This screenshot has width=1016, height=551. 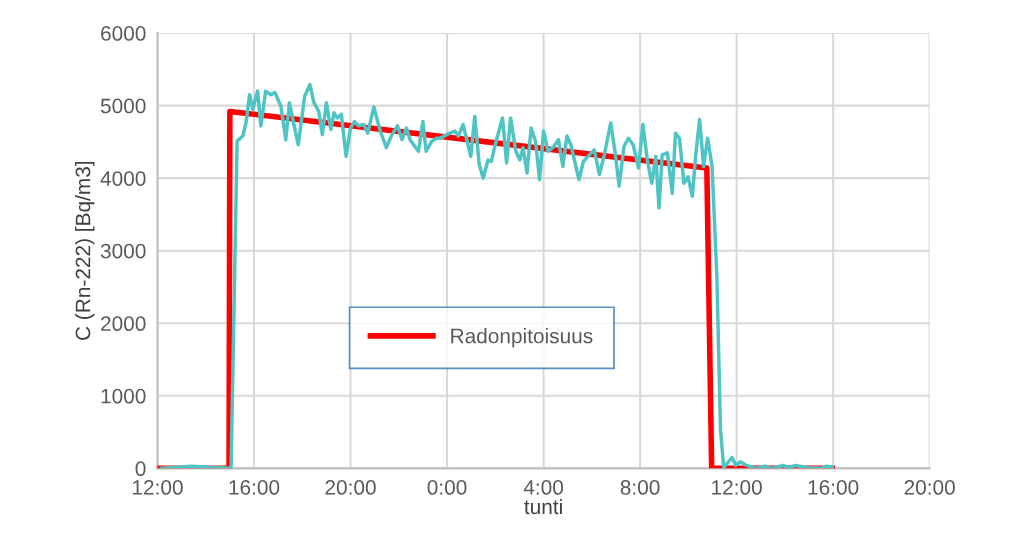 What do you see at coordinates (123, 396) in the screenshot?
I see `y-tick-label: 1000` at bounding box center [123, 396].